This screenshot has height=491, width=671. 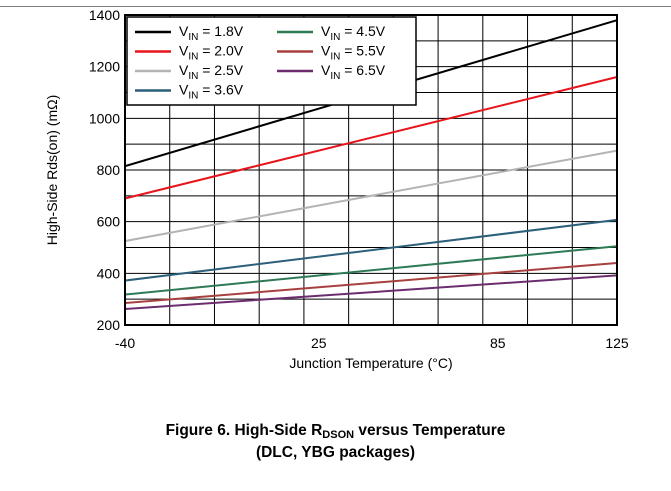 I want to click on y-tick-label: 800, so click(x=109, y=170).